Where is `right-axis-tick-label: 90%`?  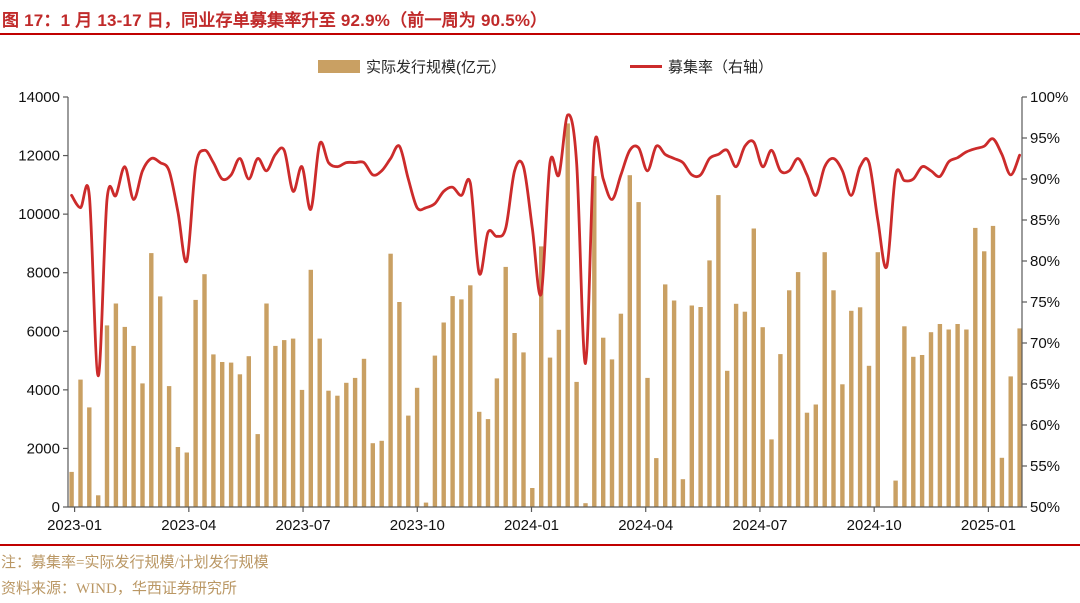 right-axis-tick-label: 90% is located at coordinates (1045, 179).